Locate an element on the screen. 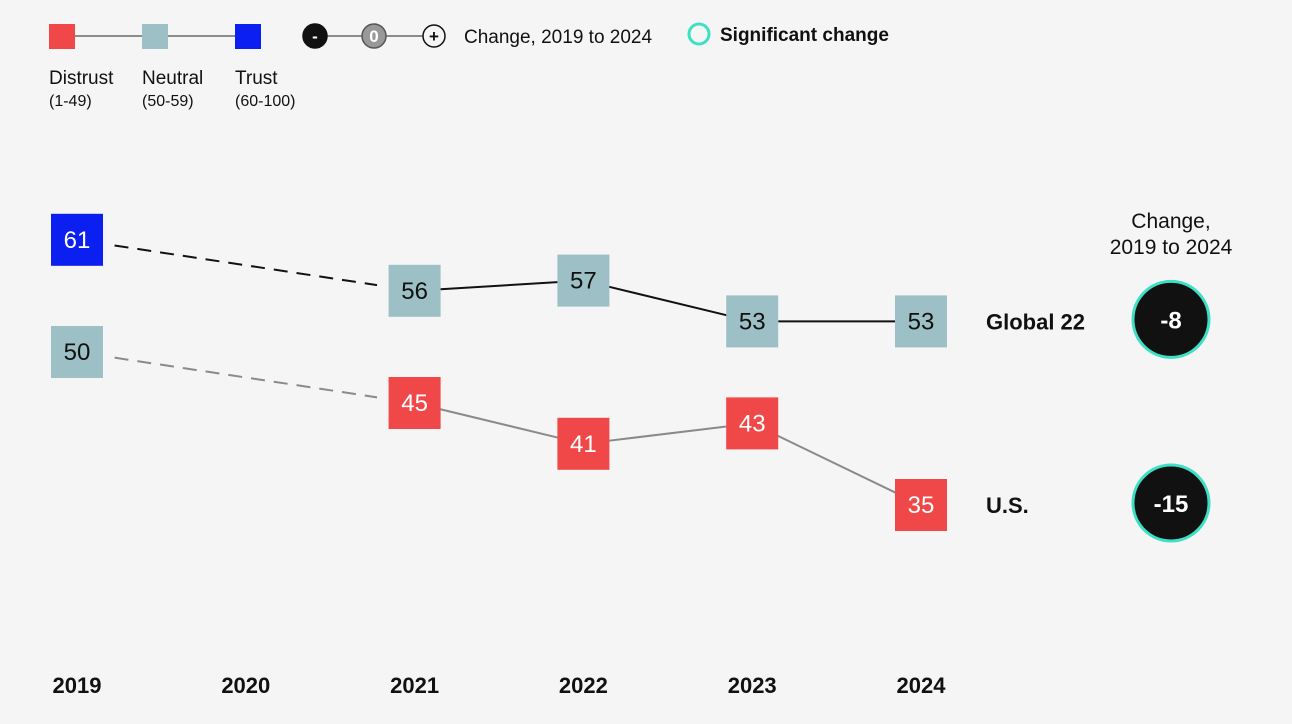 The height and width of the screenshot is (724, 1292). change-symbol-minus-icon is located at coordinates (315, 36).